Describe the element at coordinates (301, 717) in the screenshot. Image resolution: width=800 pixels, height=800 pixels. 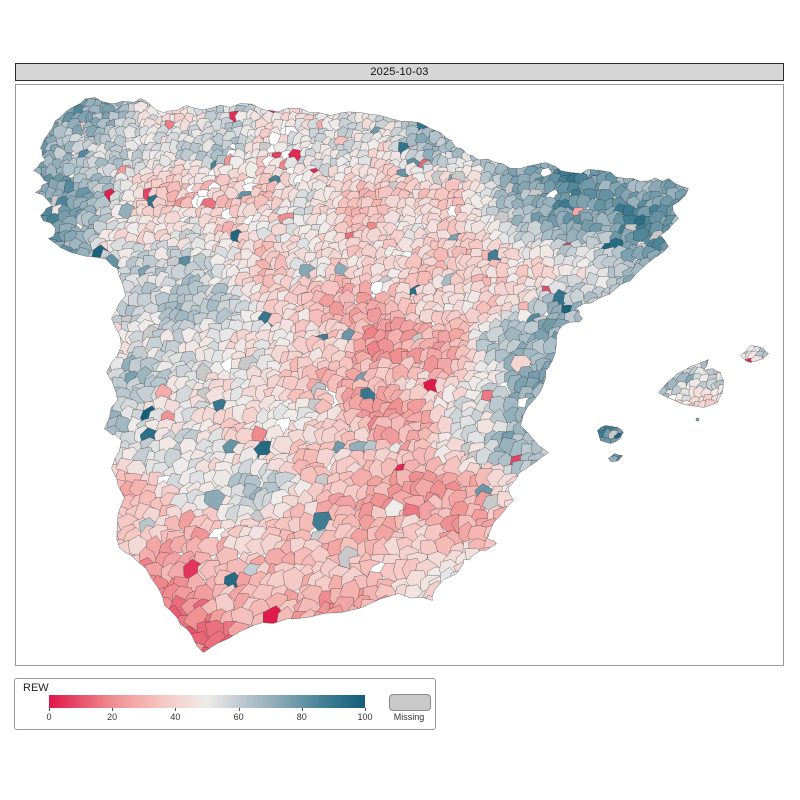
I see `legend-tick-label: 80` at that location.